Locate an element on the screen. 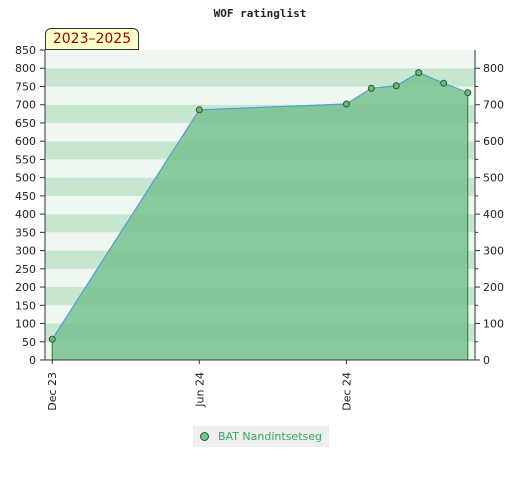 The height and width of the screenshot is (480, 520). left-tick-label: 850 is located at coordinates (25, 50).